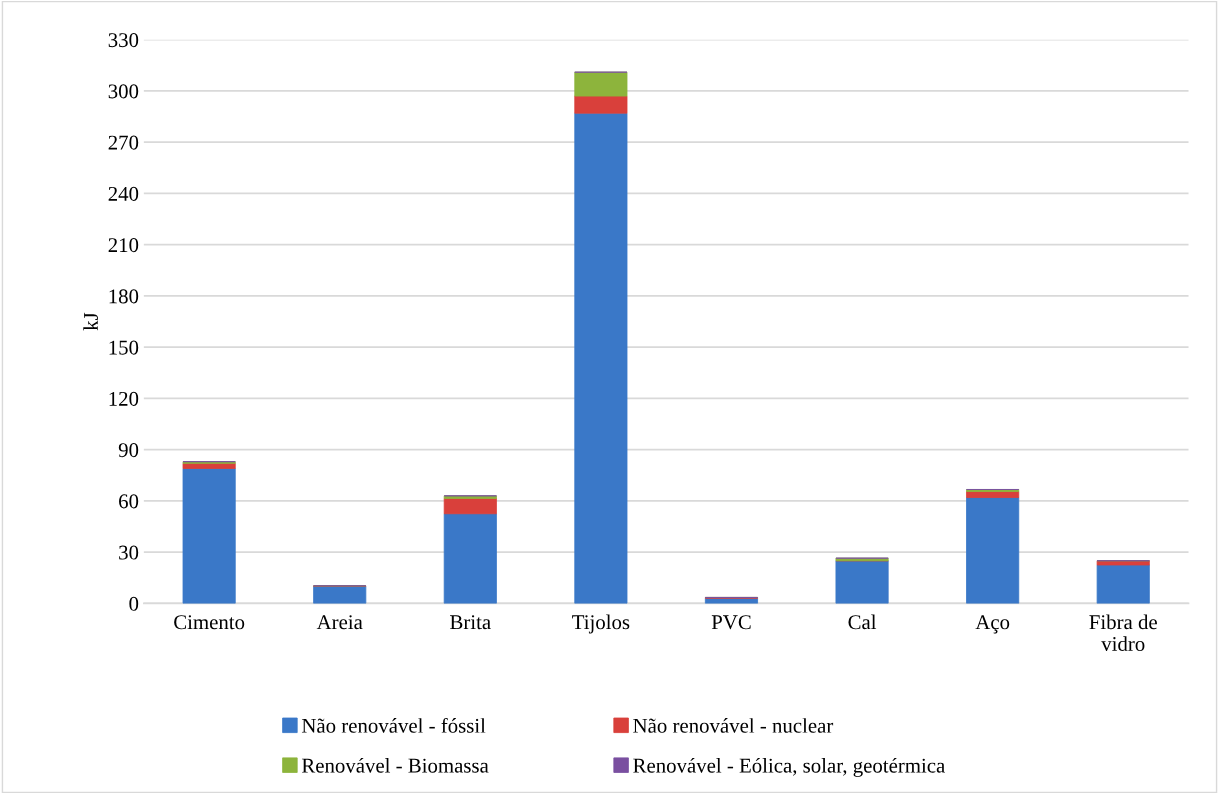  I want to click on y-tick-label: 180, so click(124, 296).